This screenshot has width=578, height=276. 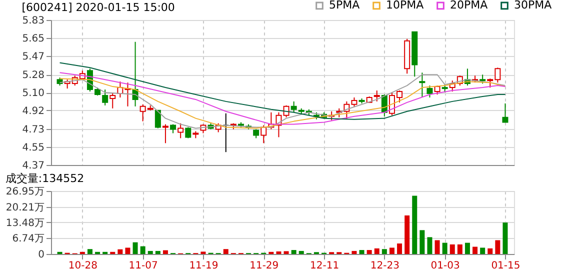 I want to click on chart-title: 成交量:134552, so click(x=44, y=178).